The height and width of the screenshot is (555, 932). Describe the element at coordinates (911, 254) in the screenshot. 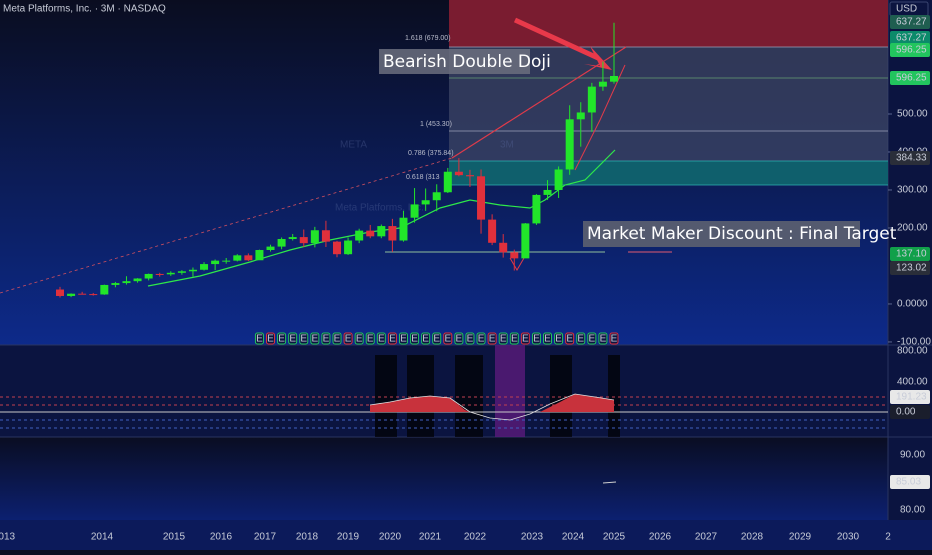

I see `price-label: 137.10` at that location.